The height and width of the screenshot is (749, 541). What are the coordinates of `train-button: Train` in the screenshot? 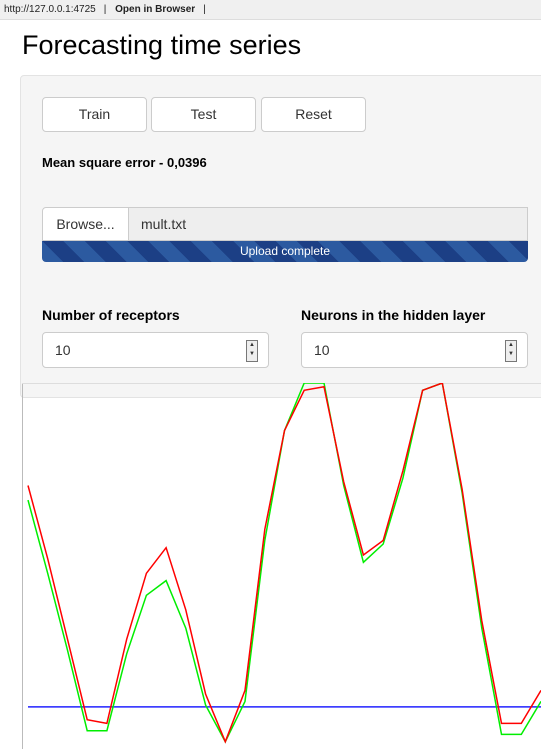 It's located at (94, 114).